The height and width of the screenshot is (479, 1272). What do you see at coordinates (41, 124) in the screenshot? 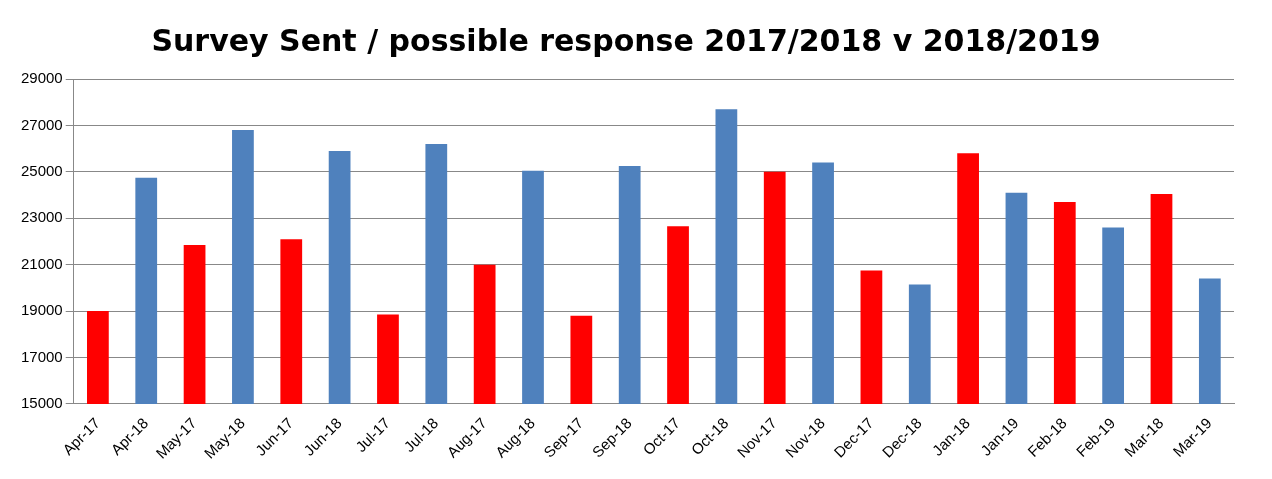
I see `y-tick-label: 27000` at bounding box center [41, 124].